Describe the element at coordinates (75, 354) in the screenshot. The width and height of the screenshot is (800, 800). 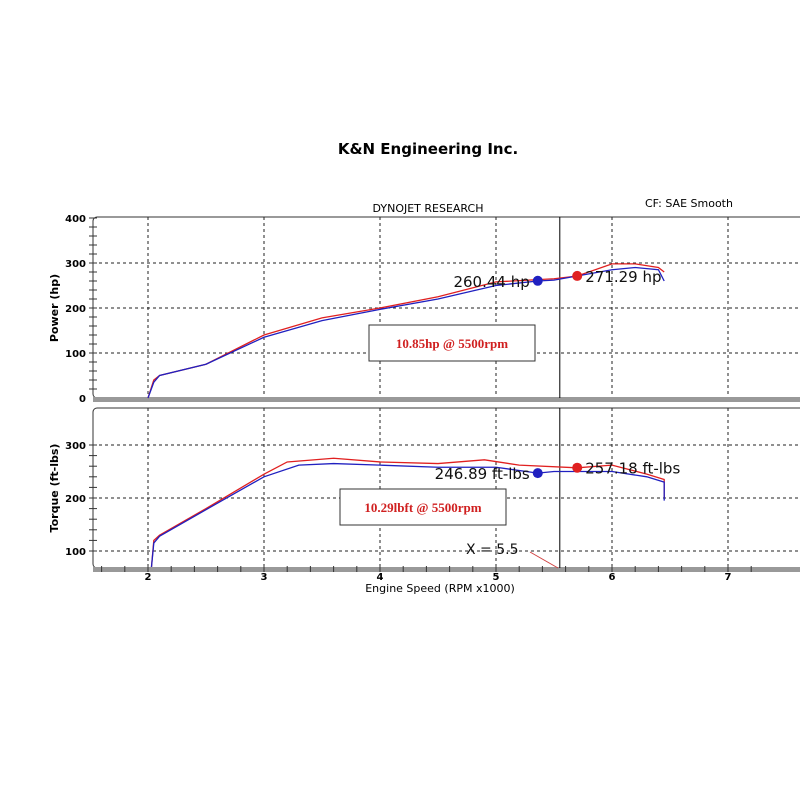
I see `power-y-tick-label: 100` at that location.